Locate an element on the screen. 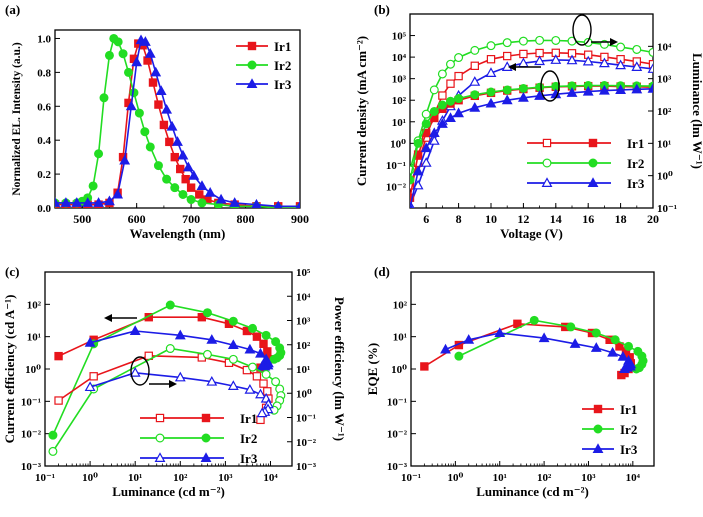  x-axis-label: Voltage (V) is located at coordinates (531, 233).